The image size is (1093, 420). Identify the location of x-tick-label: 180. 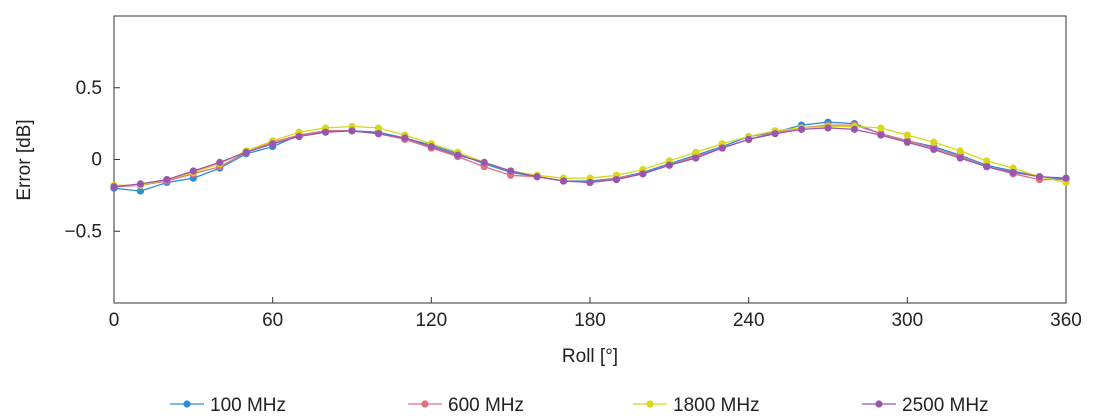
(590, 320).